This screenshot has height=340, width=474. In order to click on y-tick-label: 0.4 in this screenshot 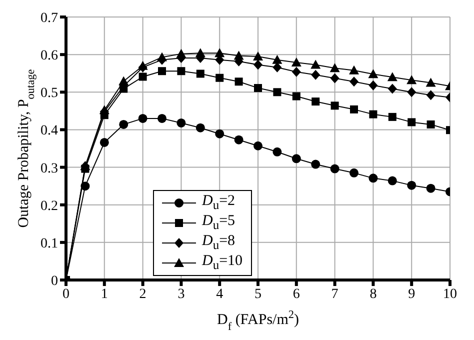, I will do `click(49, 131)`.